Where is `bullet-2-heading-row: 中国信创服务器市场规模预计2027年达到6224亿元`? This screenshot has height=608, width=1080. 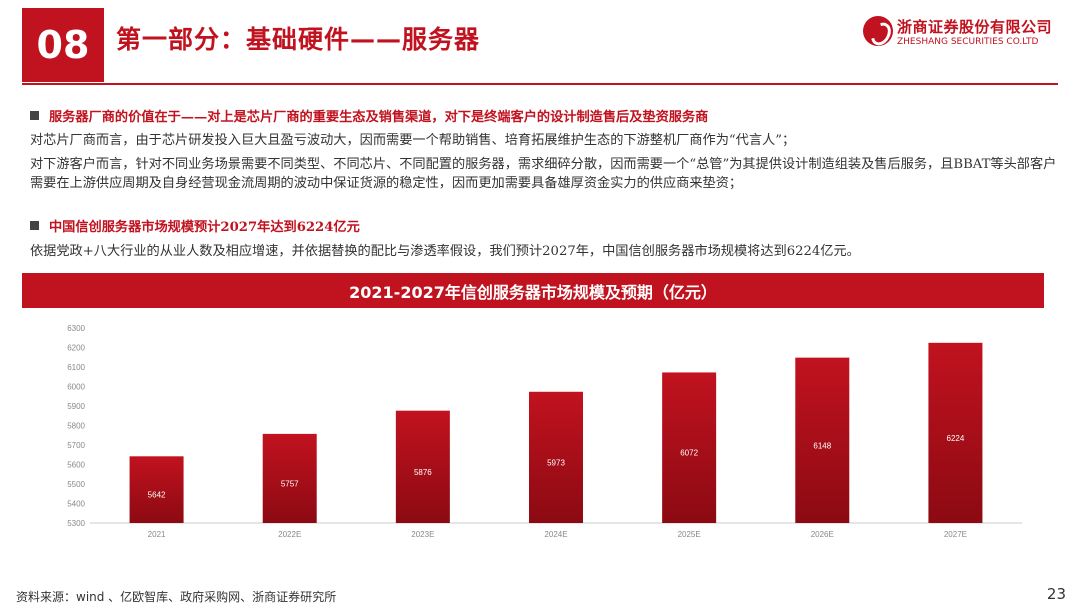 bullet-2-heading-row: 中国信创服务器市场规模预计2027年达到6224亿元 is located at coordinates (545, 227).